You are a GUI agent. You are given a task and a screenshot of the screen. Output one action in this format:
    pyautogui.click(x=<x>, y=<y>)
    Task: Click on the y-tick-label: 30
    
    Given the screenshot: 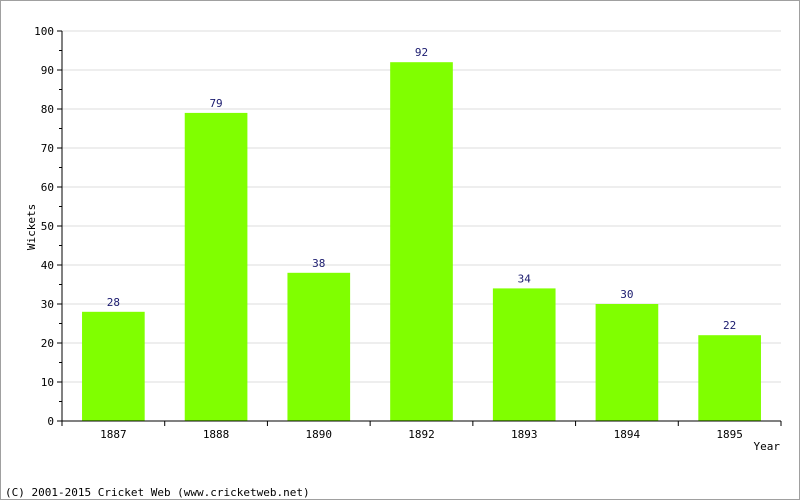 What is the action you would take?
    pyautogui.click(x=47, y=304)
    